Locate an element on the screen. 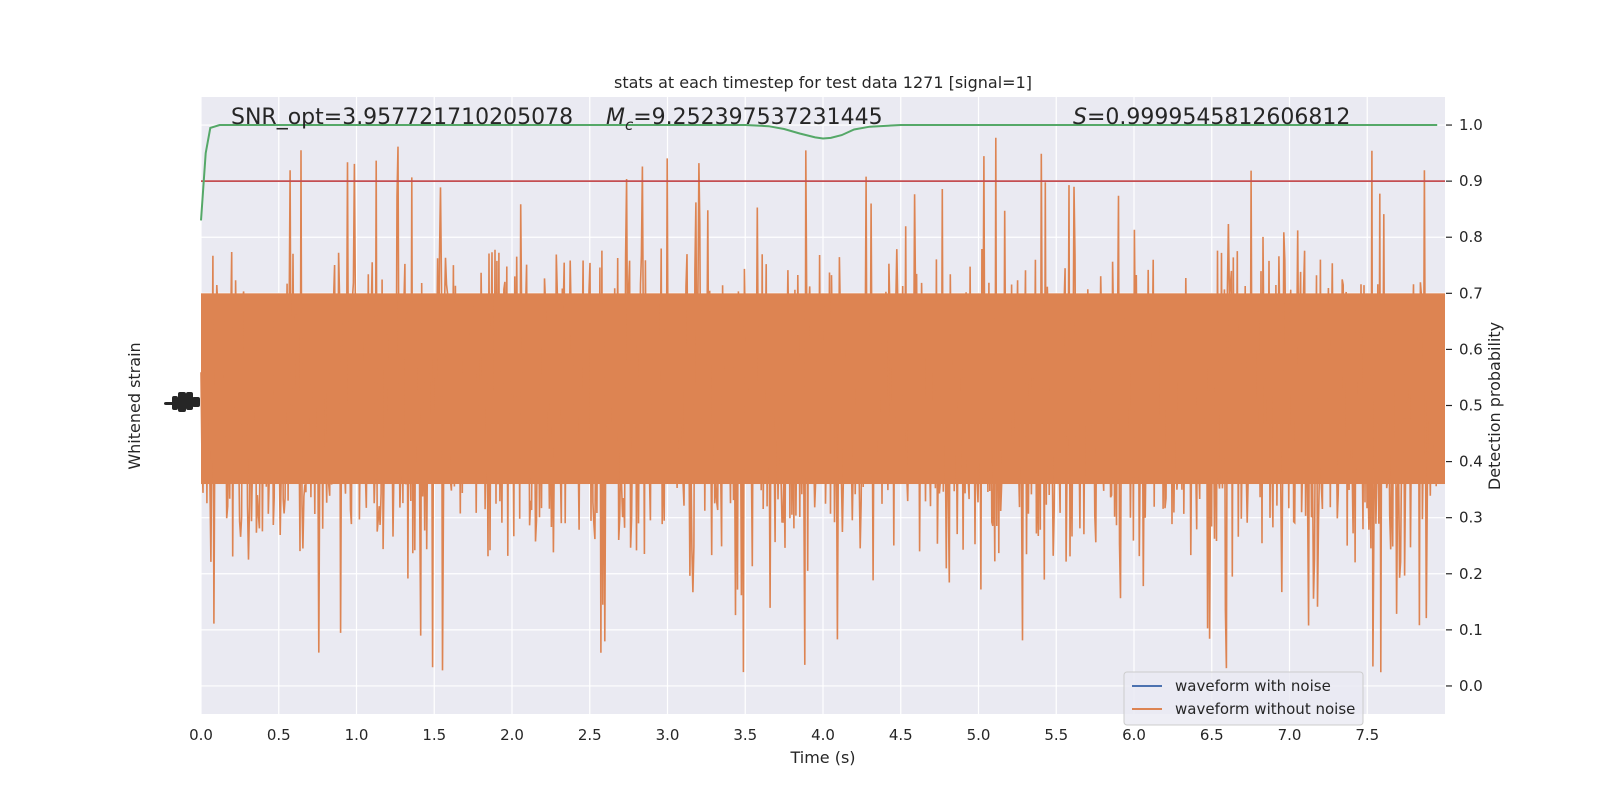 The image size is (1600, 800). left-axis-label: Whitened strain is located at coordinates (134, 405).